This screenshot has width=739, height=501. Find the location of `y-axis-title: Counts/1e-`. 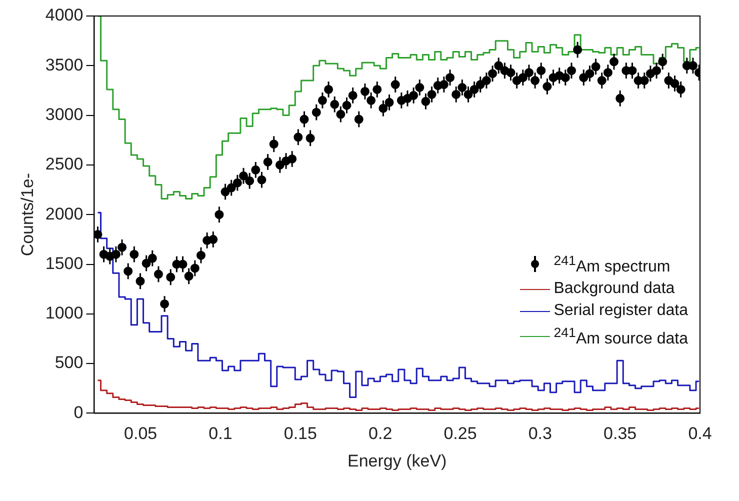

y-axis-title: Counts/1e- is located at coordinates (27, 214).